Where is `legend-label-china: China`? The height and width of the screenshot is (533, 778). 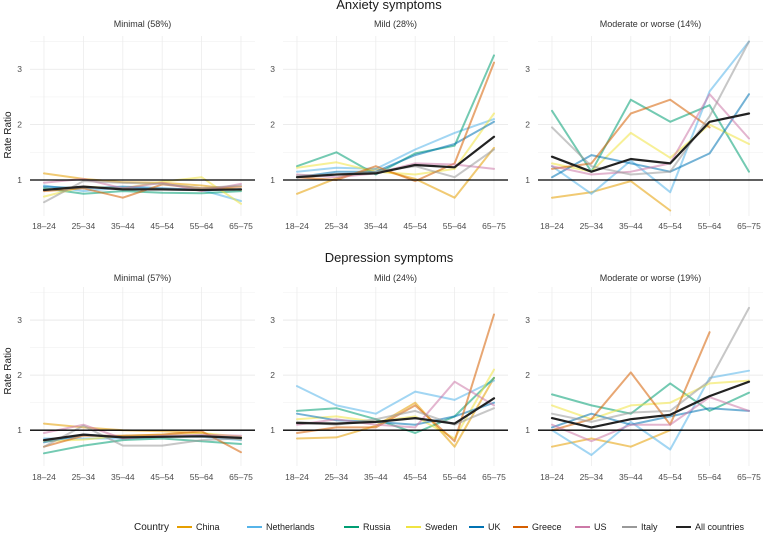 legend-label-china: China is located at coordinates (208, 527).